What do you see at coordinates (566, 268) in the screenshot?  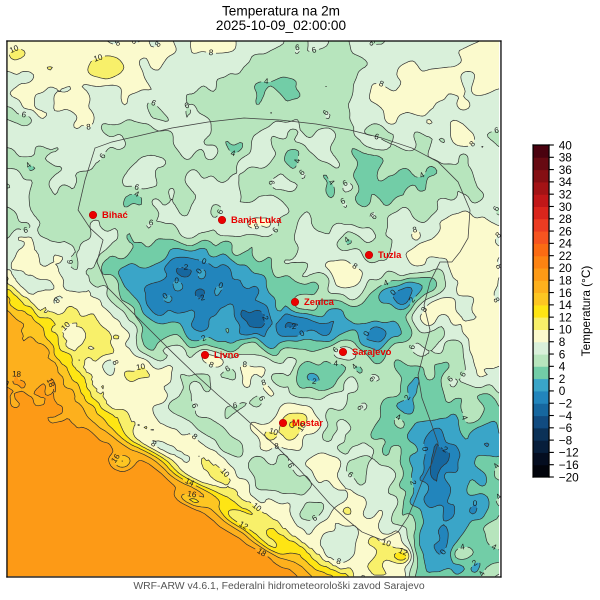 I see `svg-text: 20` at bounding box center [566, 268].